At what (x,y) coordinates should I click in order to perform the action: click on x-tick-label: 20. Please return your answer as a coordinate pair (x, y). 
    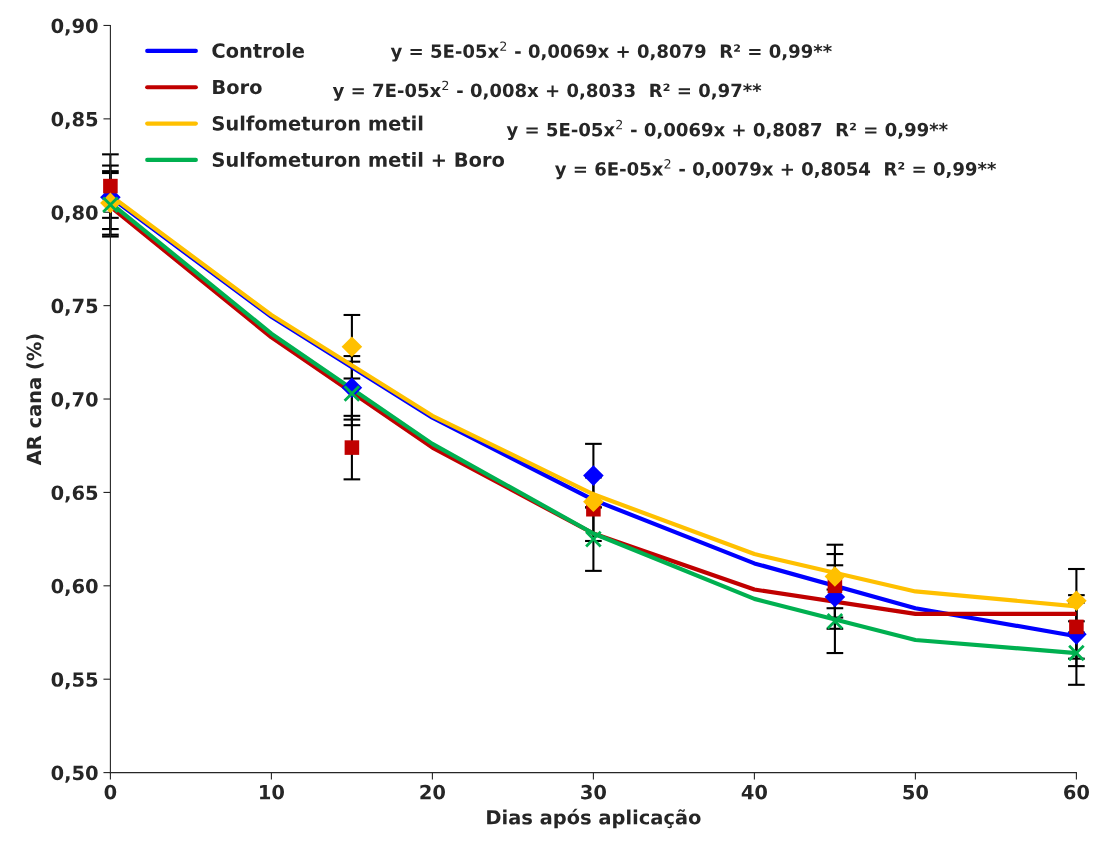
    Looking at the image, I should click on (432, 792).